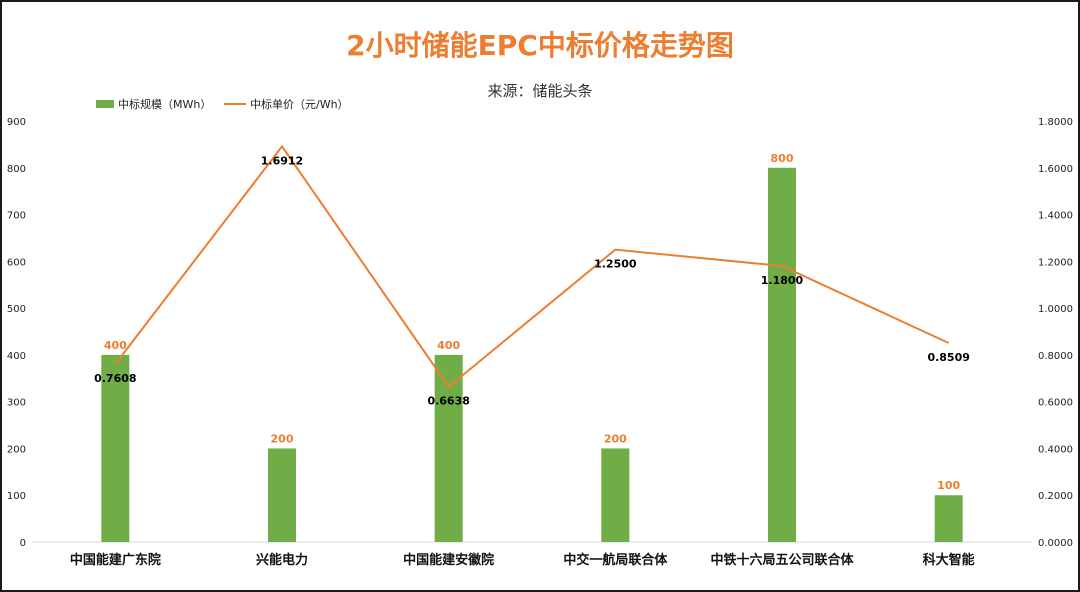 This screenshot has height=592, width=1080. Describe the element at coordinates (16, 169) in the screenshot. I see `y-left-tick-label: 800` at that location.